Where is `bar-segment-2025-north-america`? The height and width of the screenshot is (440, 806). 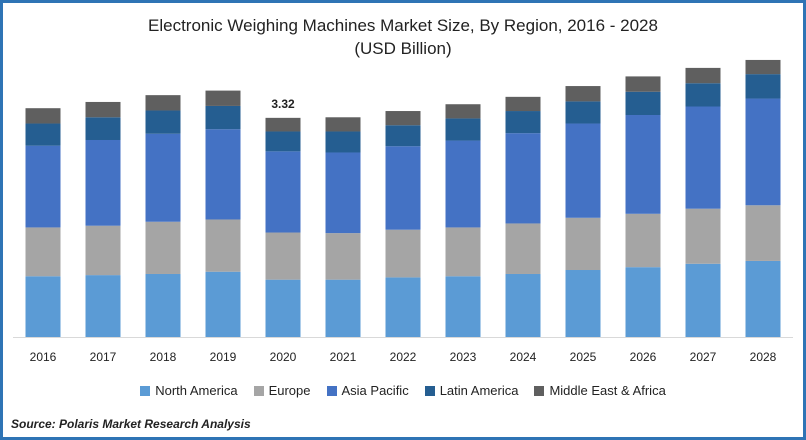
bar-segment-2025-north-america is located at coordinates (583, 303).